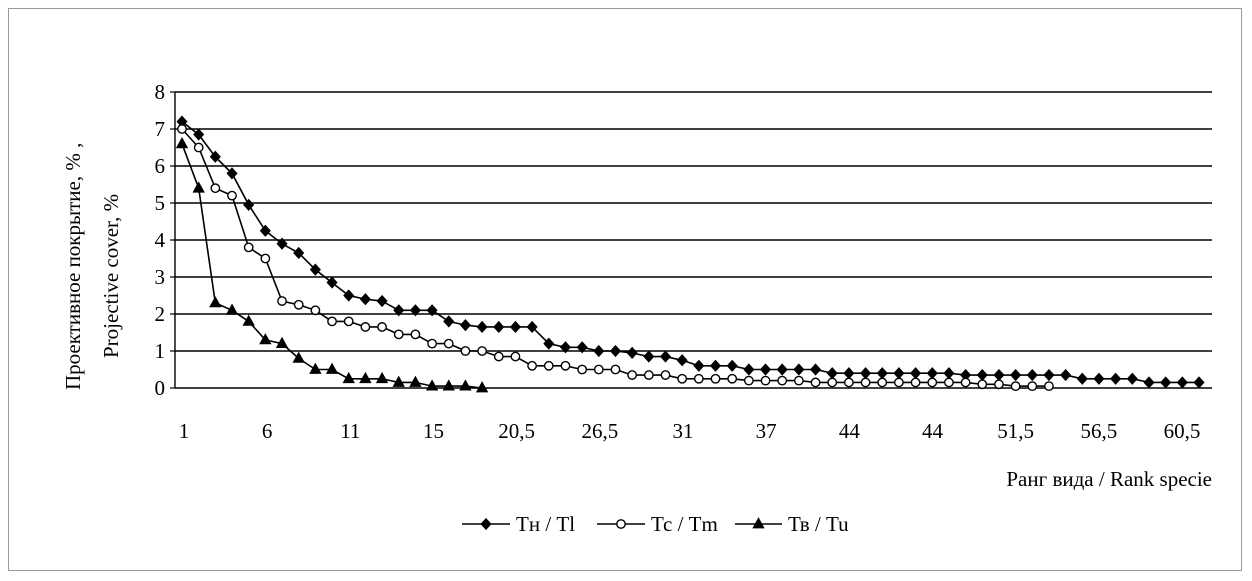 This screenshot has height=581, width=1252. Describe the element at coordinates (160, 92) in the screenshot. I see `y-tick-label-8: 8` at that location.